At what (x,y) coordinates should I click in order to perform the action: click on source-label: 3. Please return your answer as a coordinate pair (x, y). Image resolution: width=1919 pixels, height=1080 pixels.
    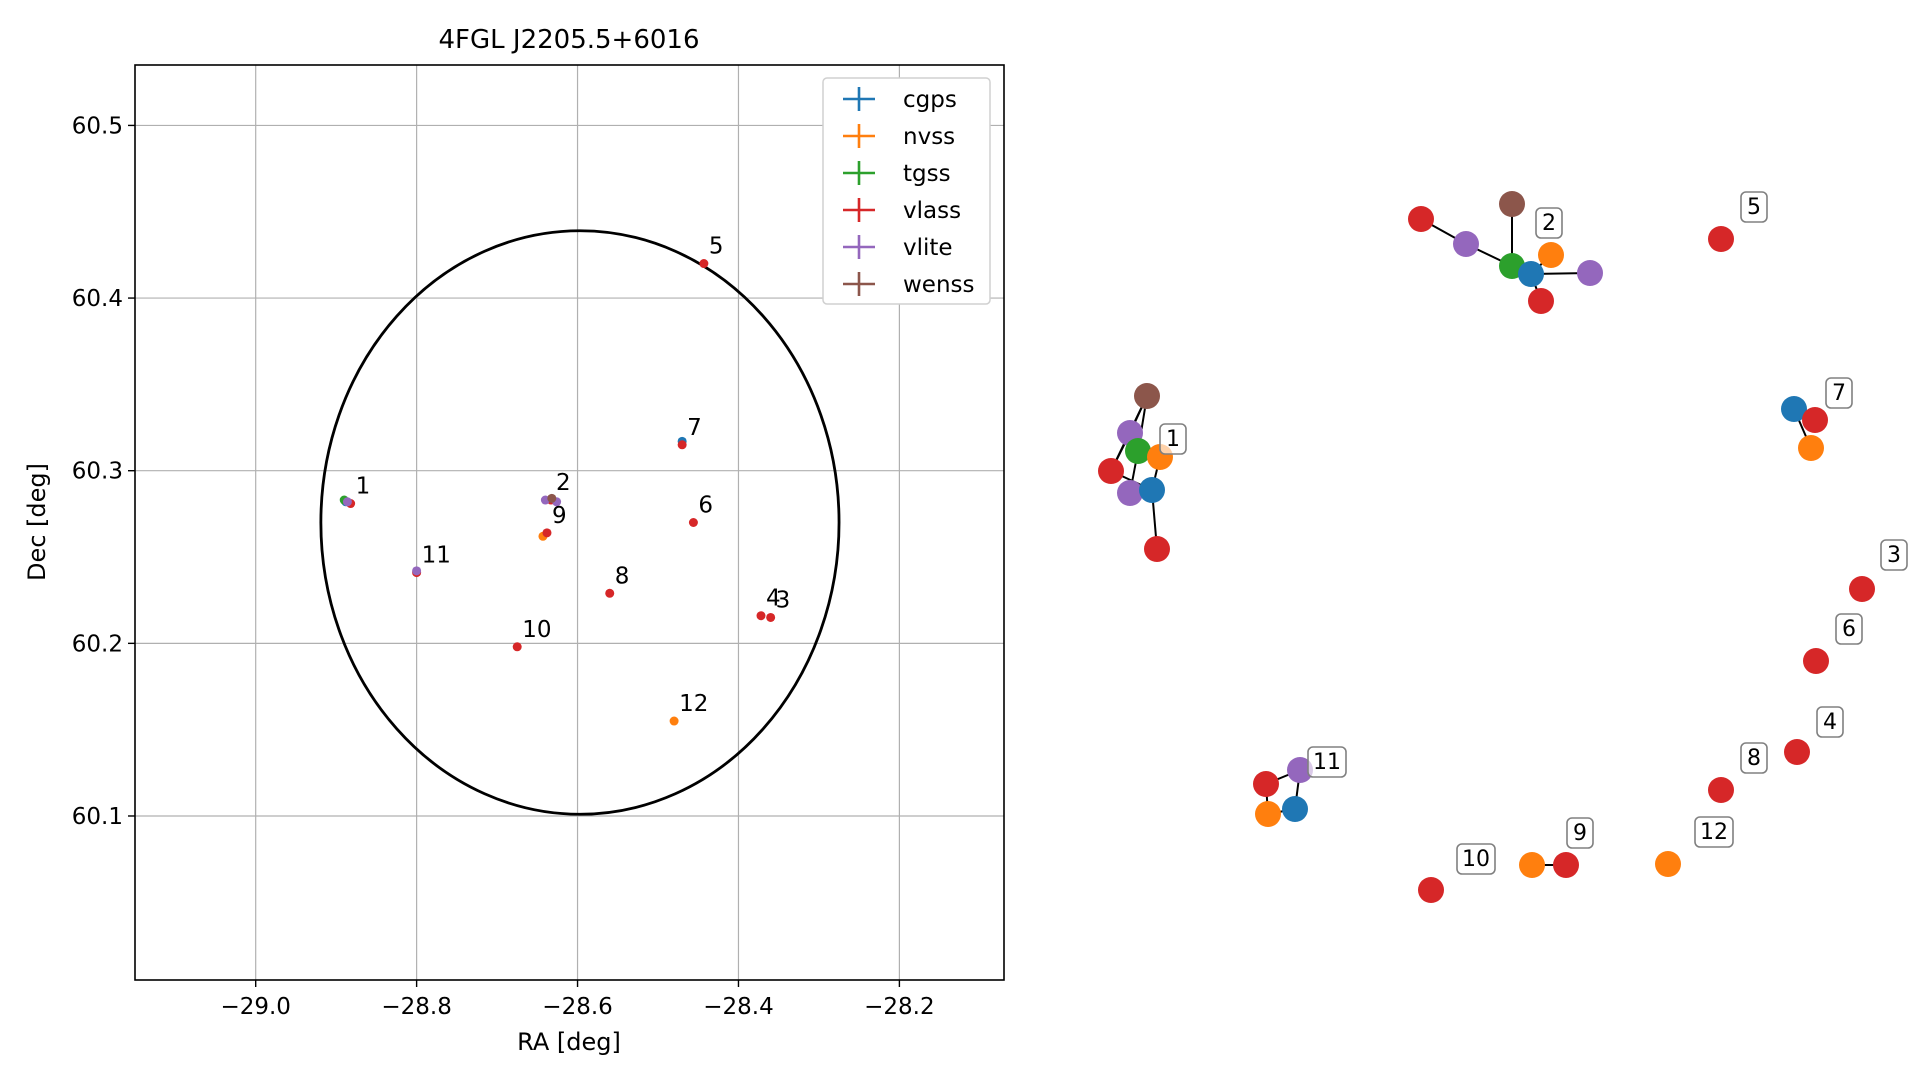
    Looking at the image, I should click on (783, 600).